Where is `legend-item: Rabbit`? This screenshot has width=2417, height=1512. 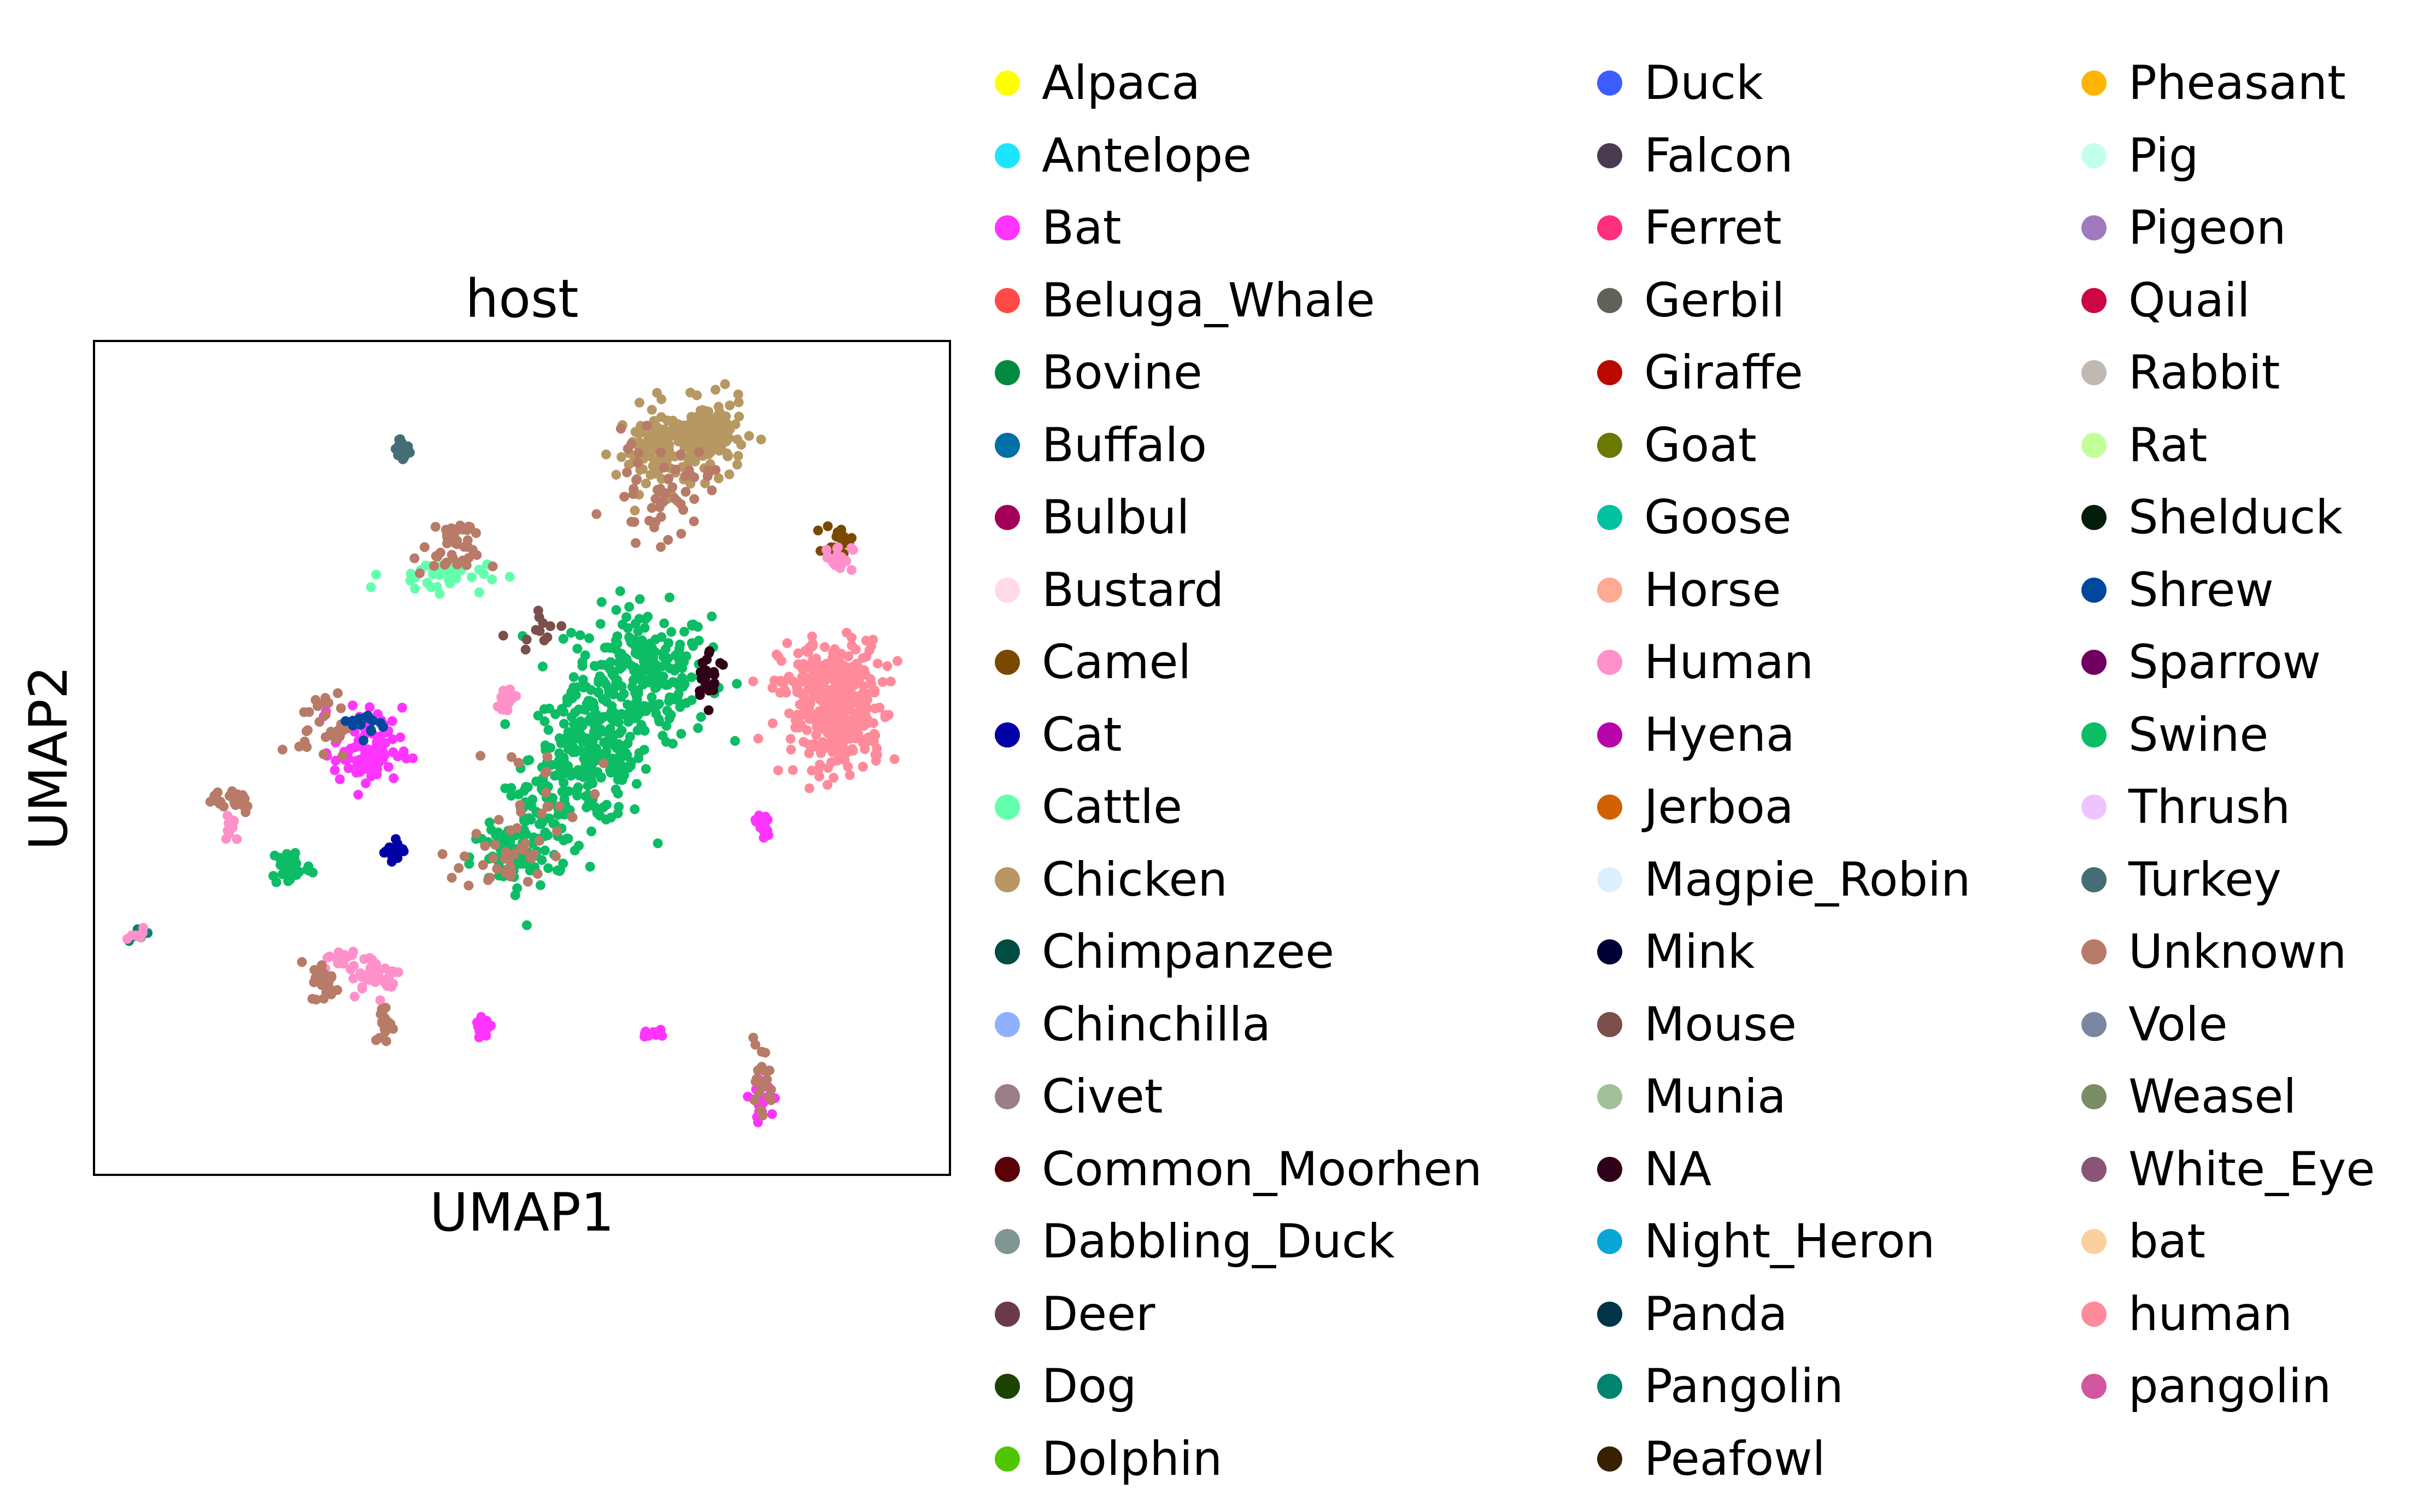 legend-item: Rabbit is located at coordinates (2228, 373).